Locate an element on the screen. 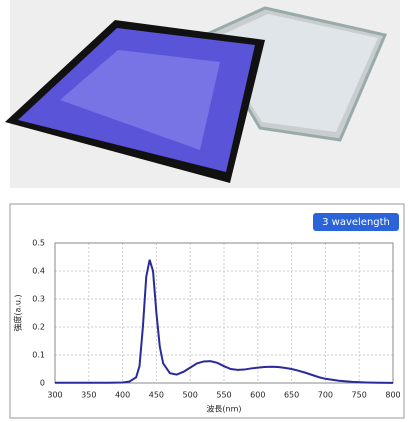 The width and height of the screenshot is (410, 422). x-tick-label: 500 is located at coordinates (190, 395).